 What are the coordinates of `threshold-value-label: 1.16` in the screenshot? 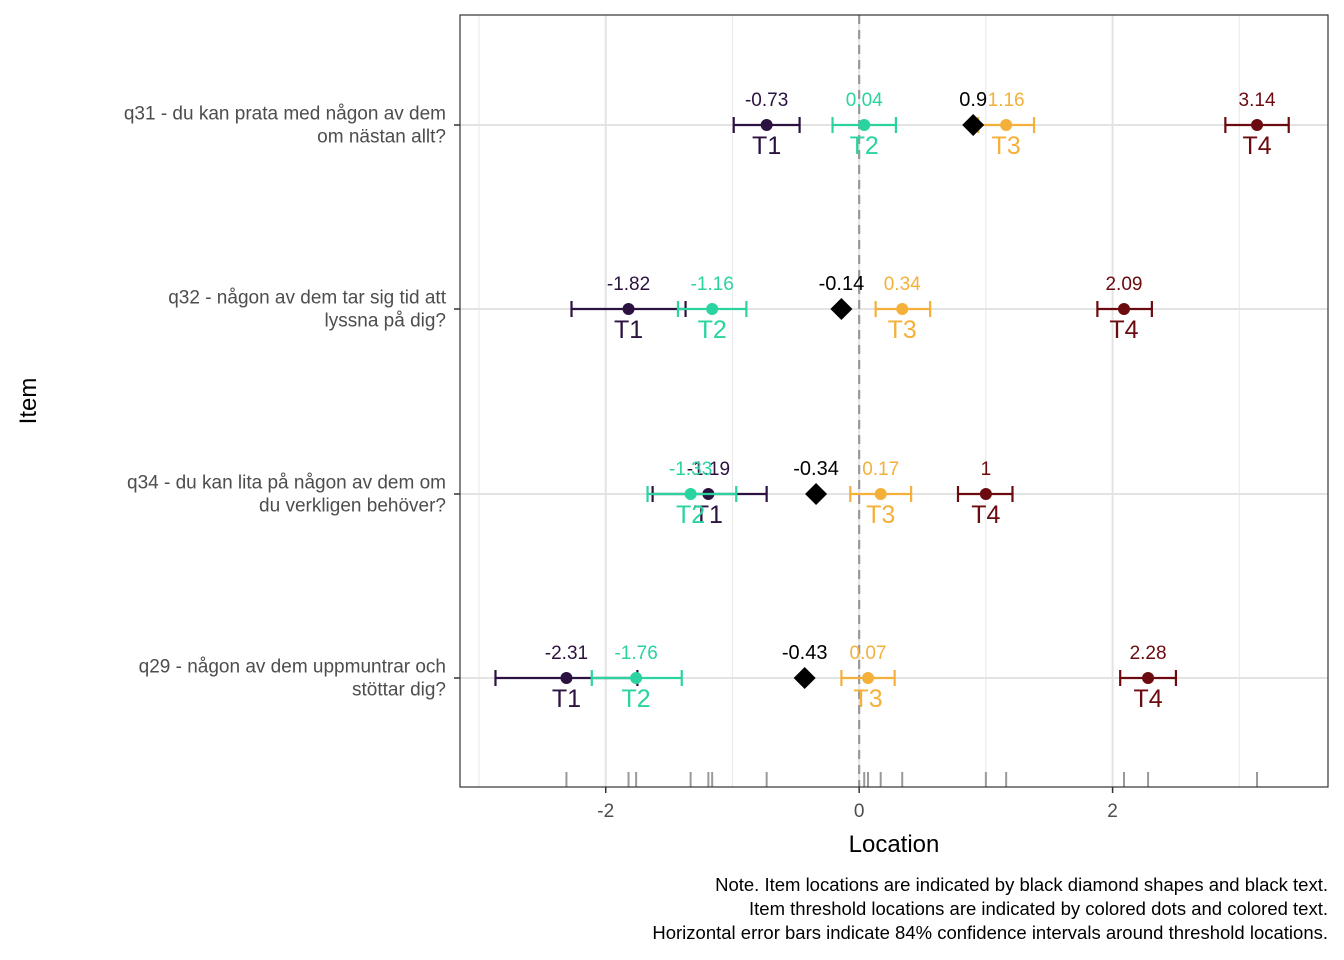 It's located at (1006, 100).